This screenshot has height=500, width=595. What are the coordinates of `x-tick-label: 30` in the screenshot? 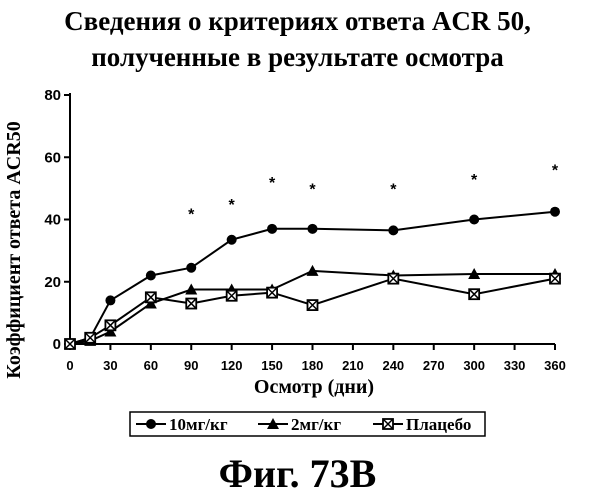 It's located at (110, 365).